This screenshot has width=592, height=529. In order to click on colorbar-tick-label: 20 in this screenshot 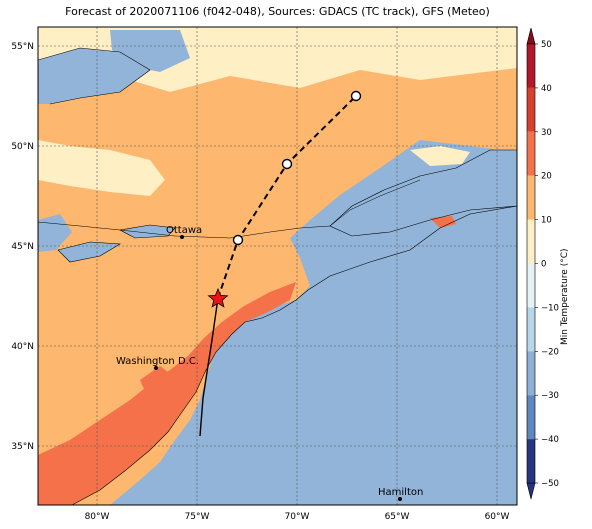, I will do `click(546, 177)`.